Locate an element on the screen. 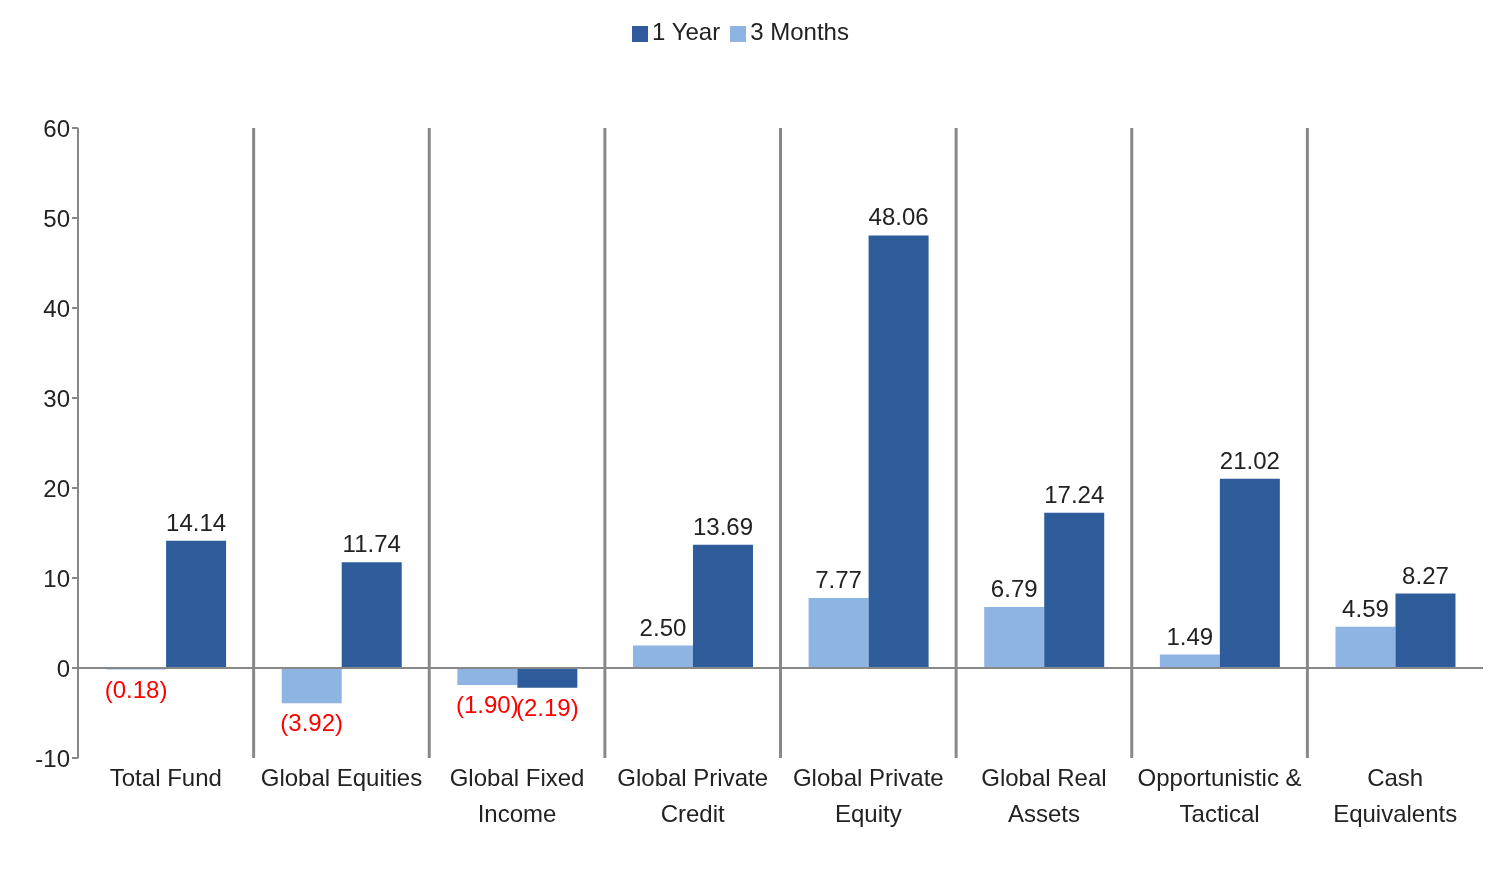 Image resolution: width=1501 pixels, height=872 pixels. data-label: (3.92) is located at coordinates (312, 723).